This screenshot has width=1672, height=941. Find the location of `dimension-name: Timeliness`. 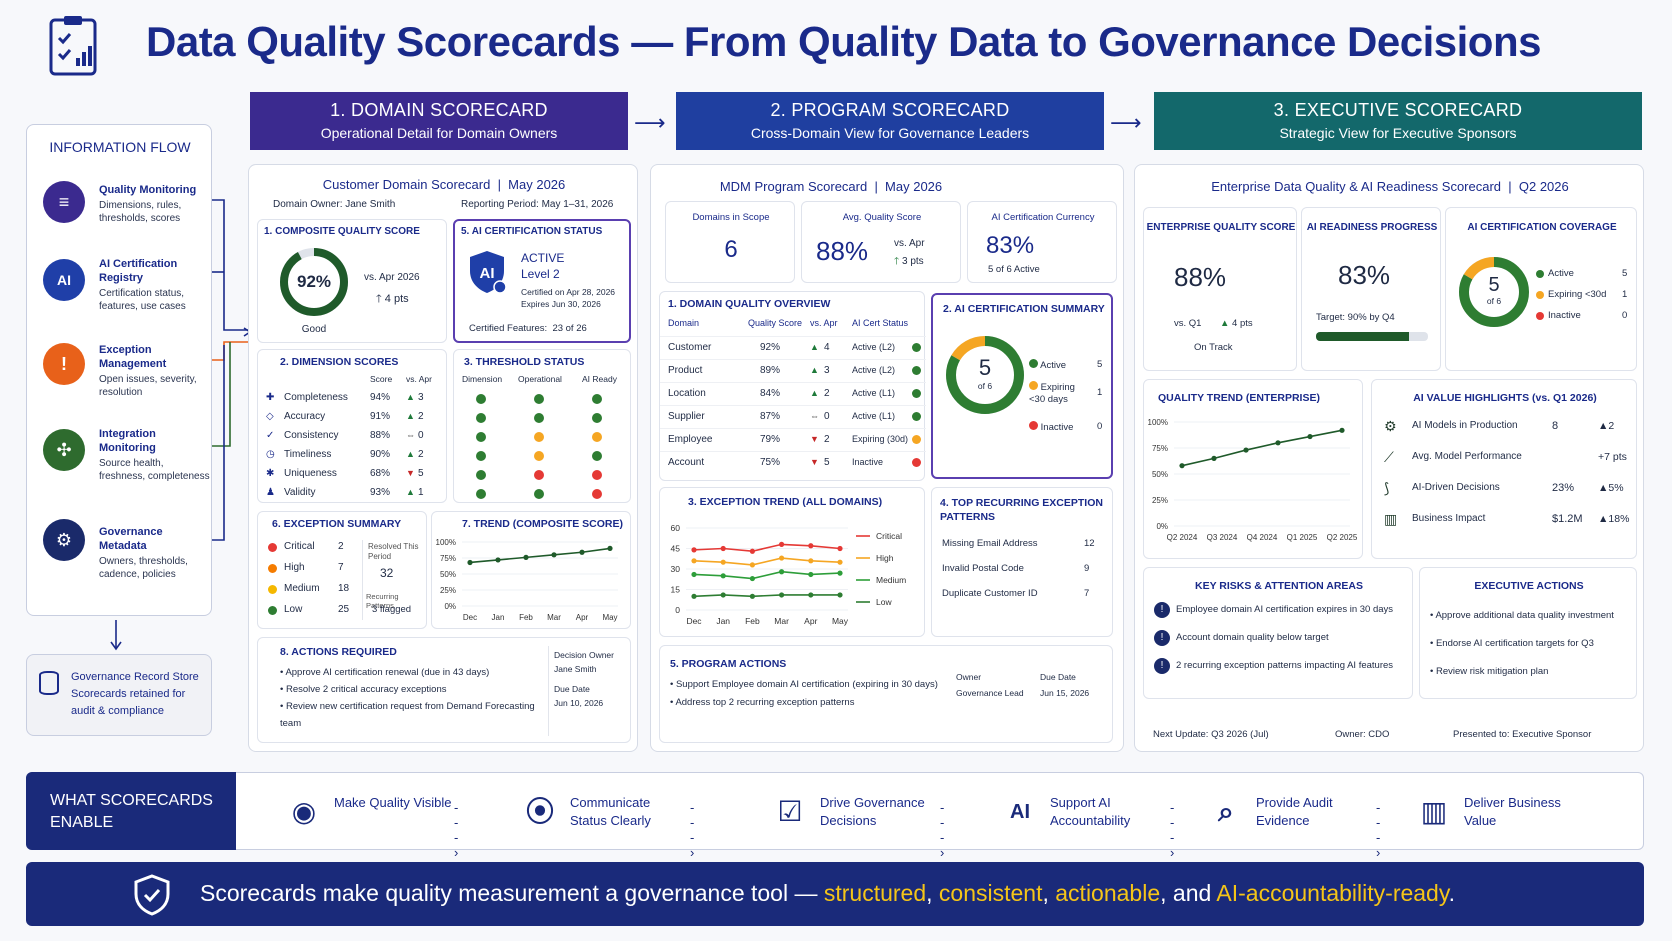

dimension-name: Timeliness is located at coordinates (308, 454).